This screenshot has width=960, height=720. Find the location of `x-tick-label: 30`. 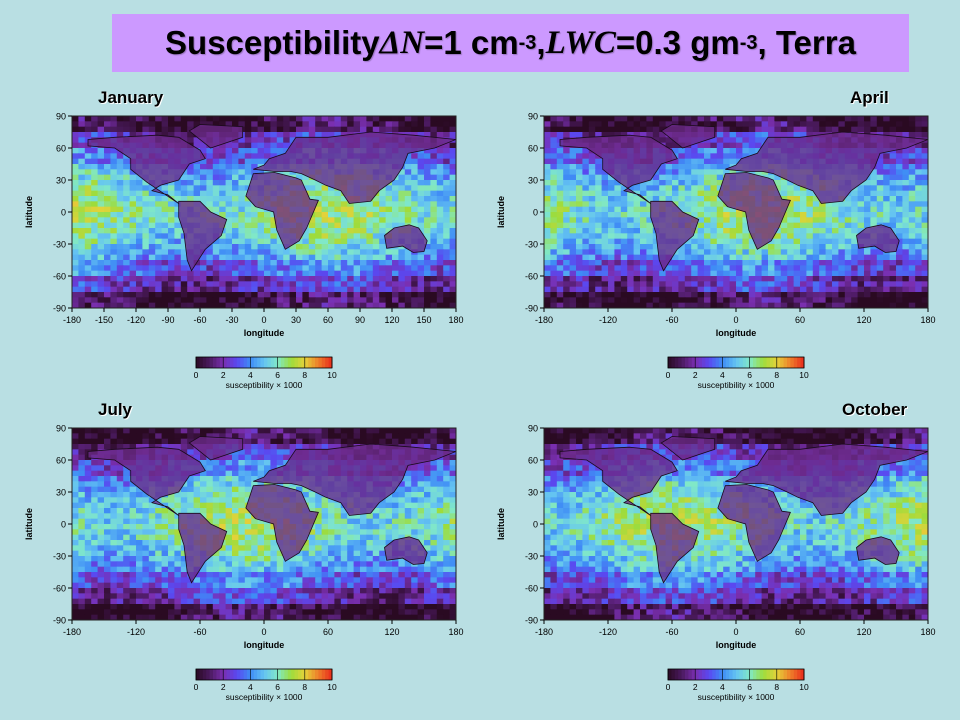

x-tick-label: 30 is located at coordinates (296, 320).